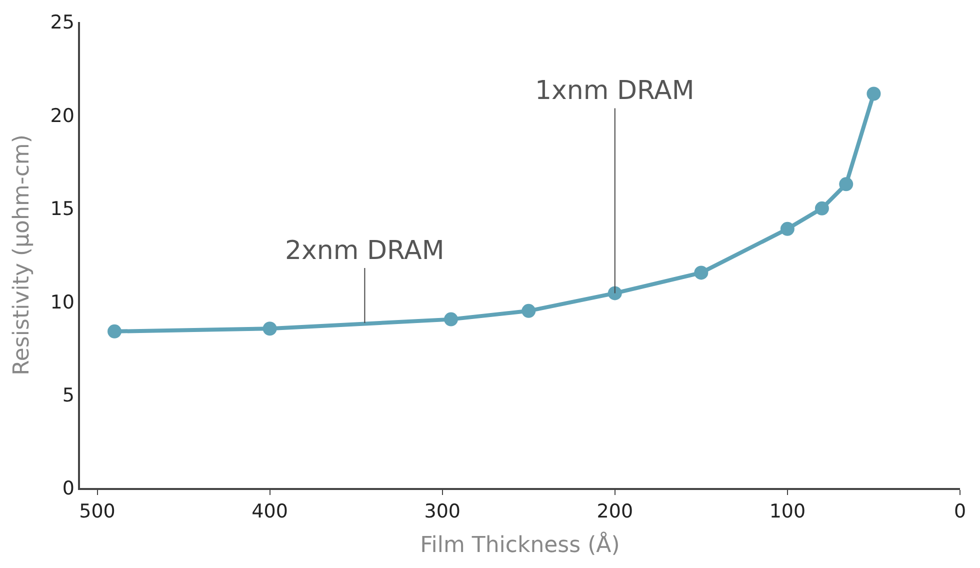 The image size is (980, 568). What do you see at coordinates (960, 511) in the screenshot?
I see `x-tick-label: 0` at bounding box center [960, 511].